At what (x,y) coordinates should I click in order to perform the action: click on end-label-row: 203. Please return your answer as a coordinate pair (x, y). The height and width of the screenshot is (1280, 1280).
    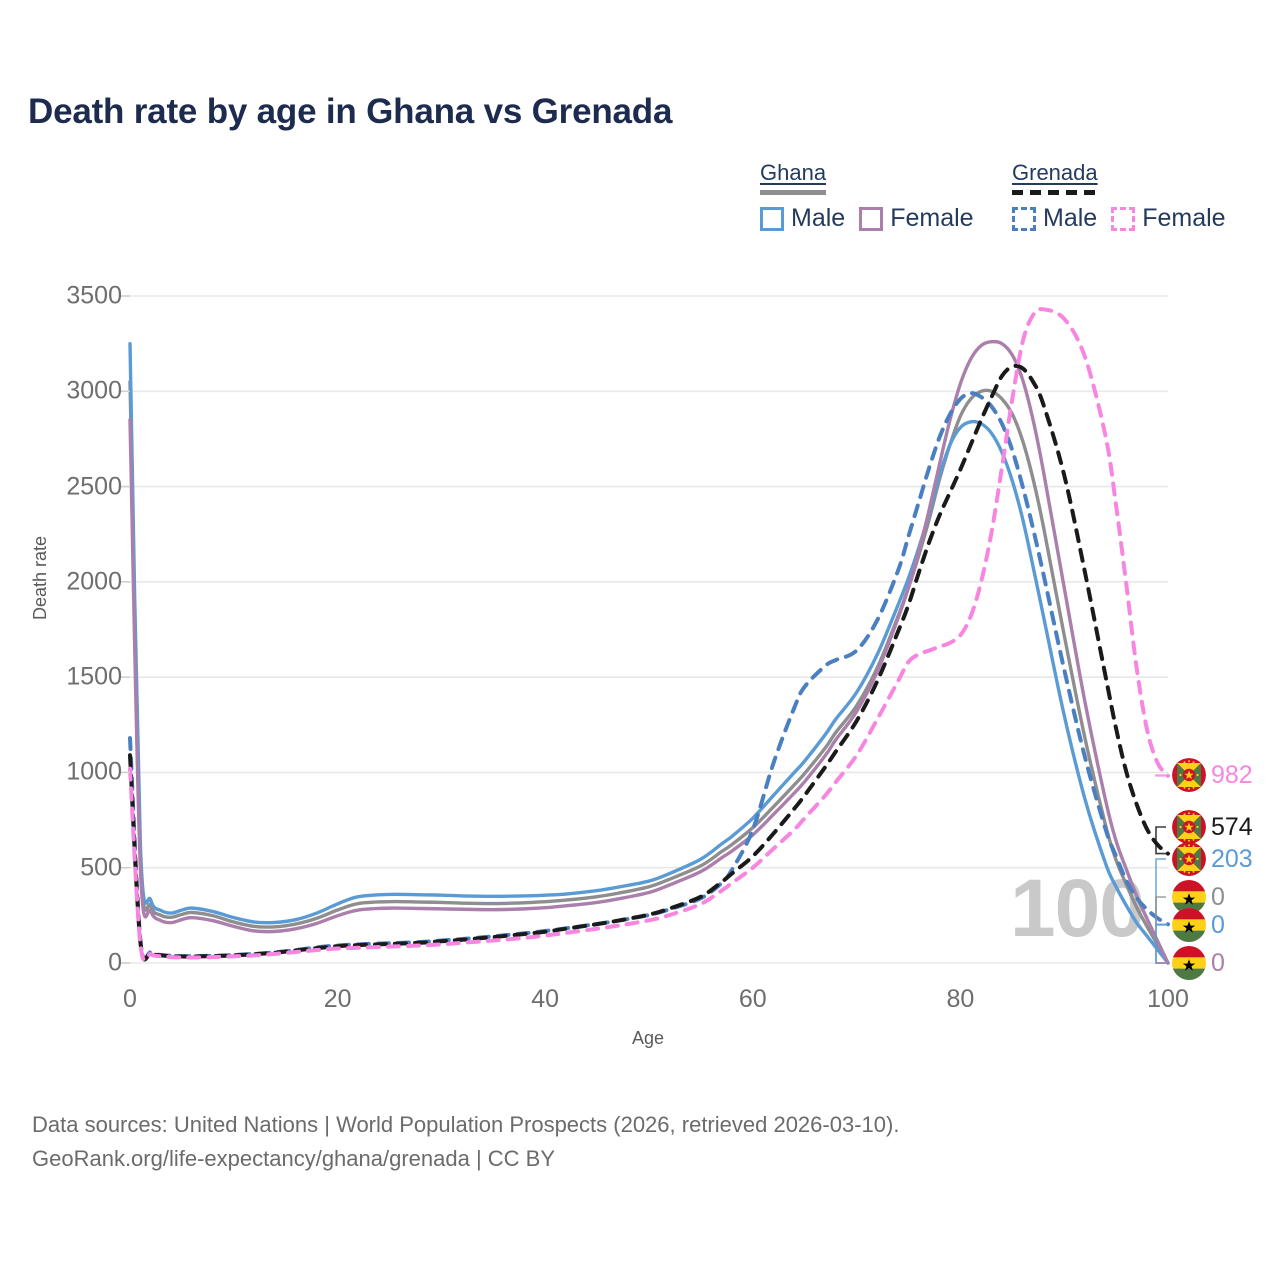
    Looking at the image, I should click on (1212, 859).